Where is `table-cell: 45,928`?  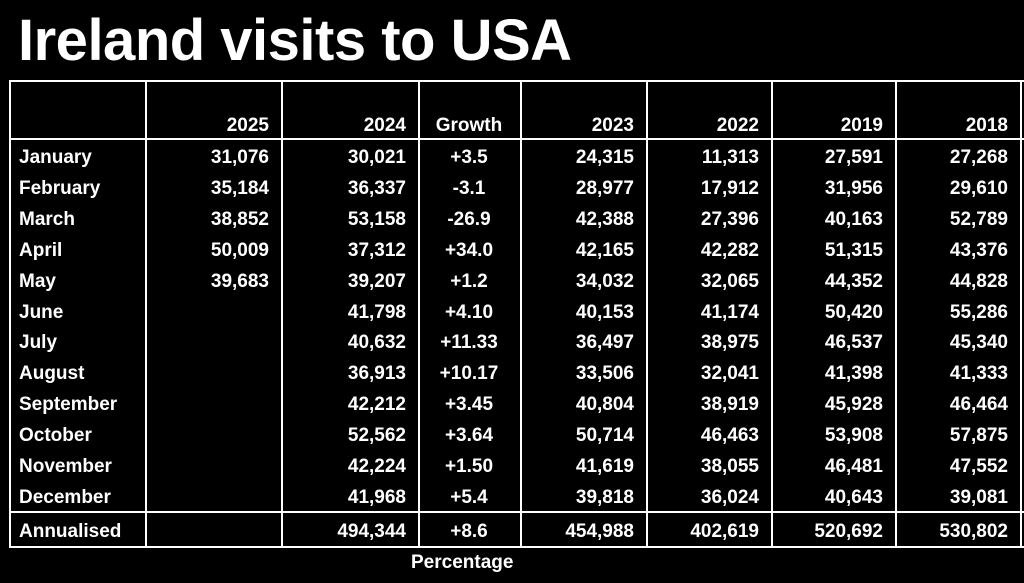
table-cell: 45,928 is located at coordinates (853, 405).